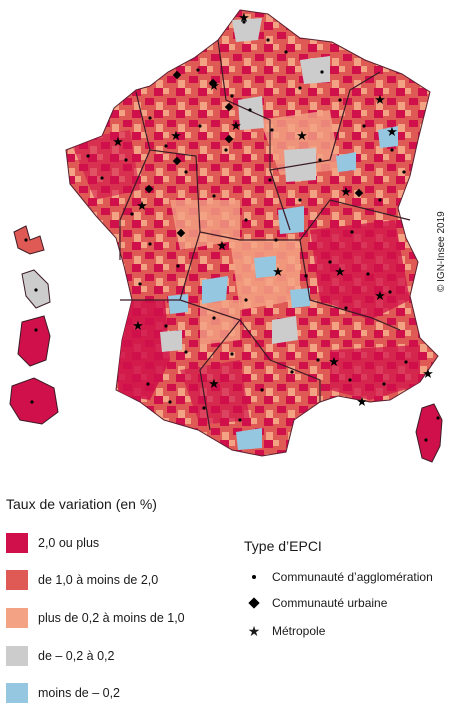  What do you see at coordinates (34, 401) in the screenshot?
I see `reunion-island` at bounding box center [34, 401].